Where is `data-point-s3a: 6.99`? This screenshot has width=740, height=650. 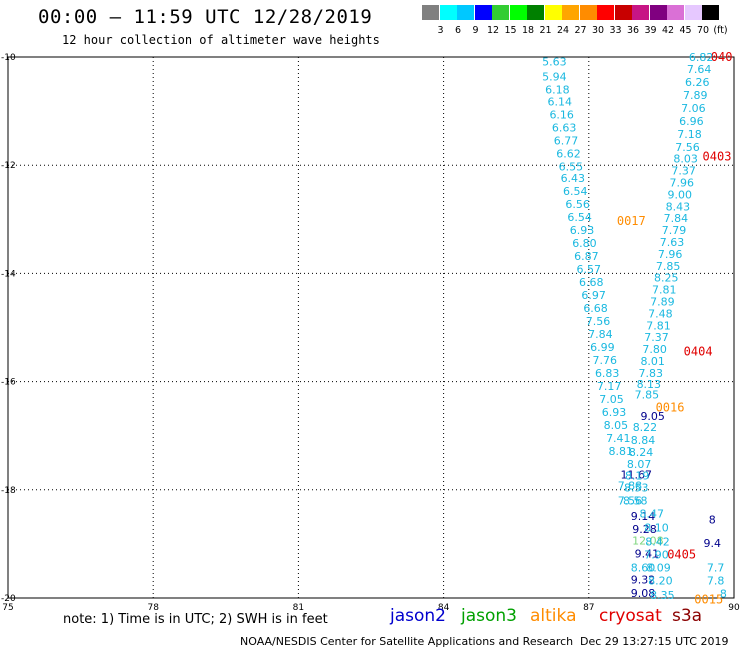 data-point-s3a: 6.99 is located at coordinates (602, 347).